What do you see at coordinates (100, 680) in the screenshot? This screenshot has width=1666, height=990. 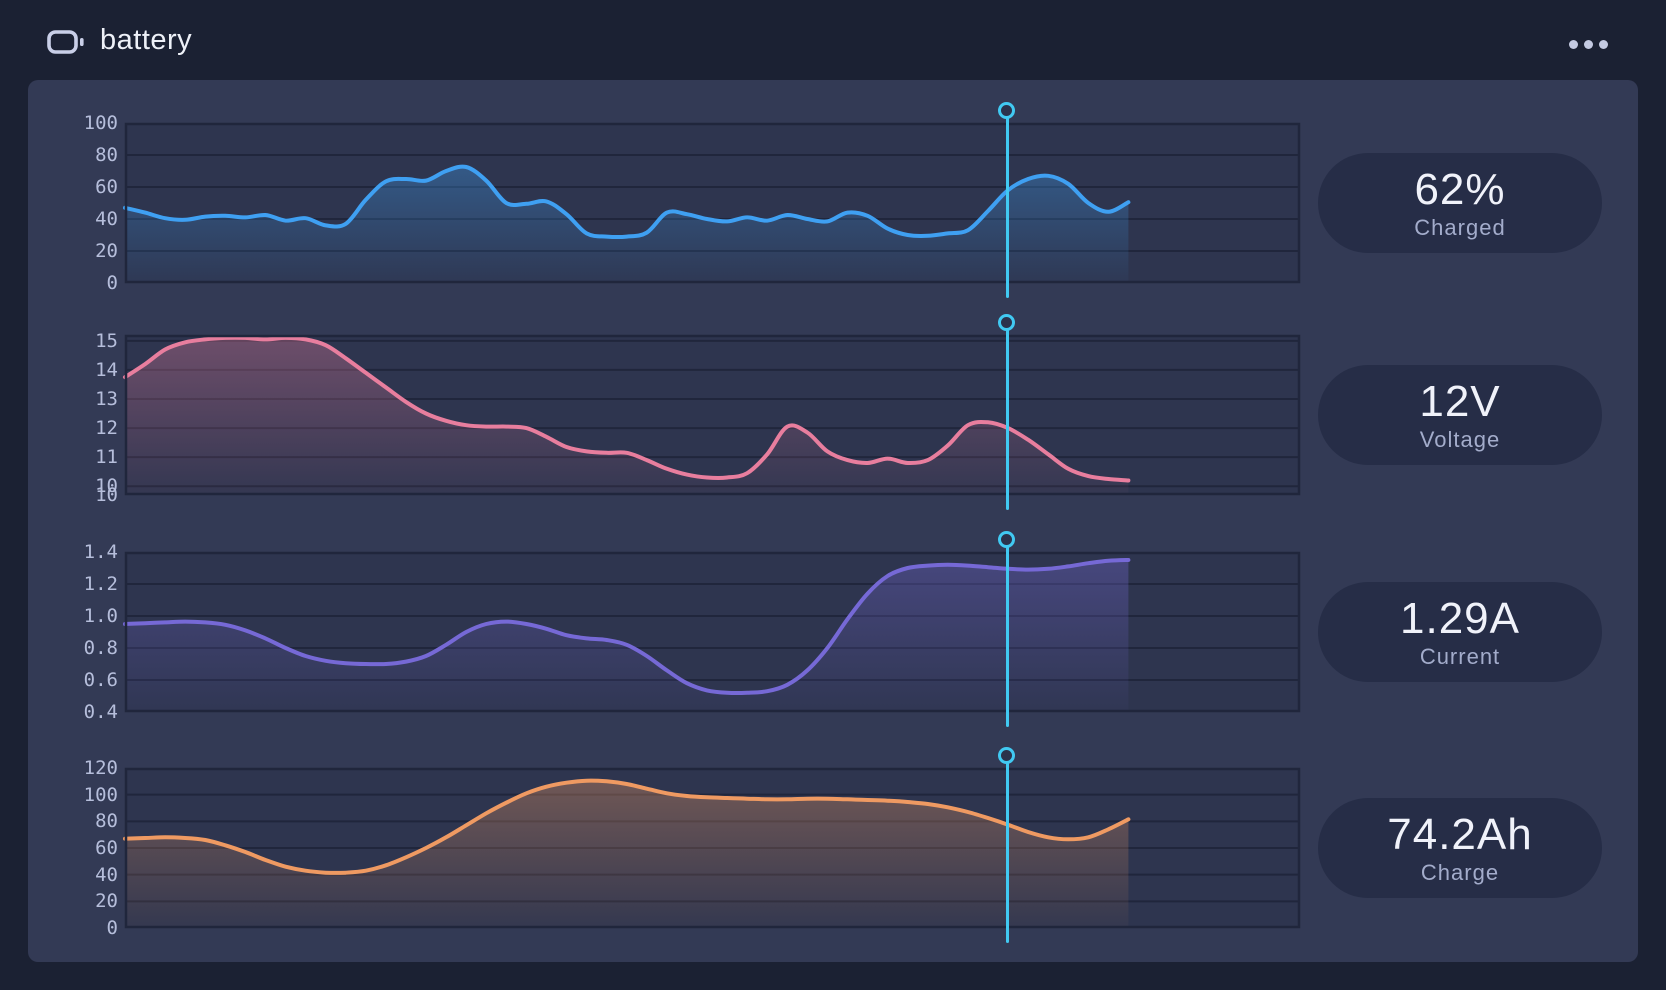 I see `y-tick-label: 0.6` at bounding box center [100, 680].